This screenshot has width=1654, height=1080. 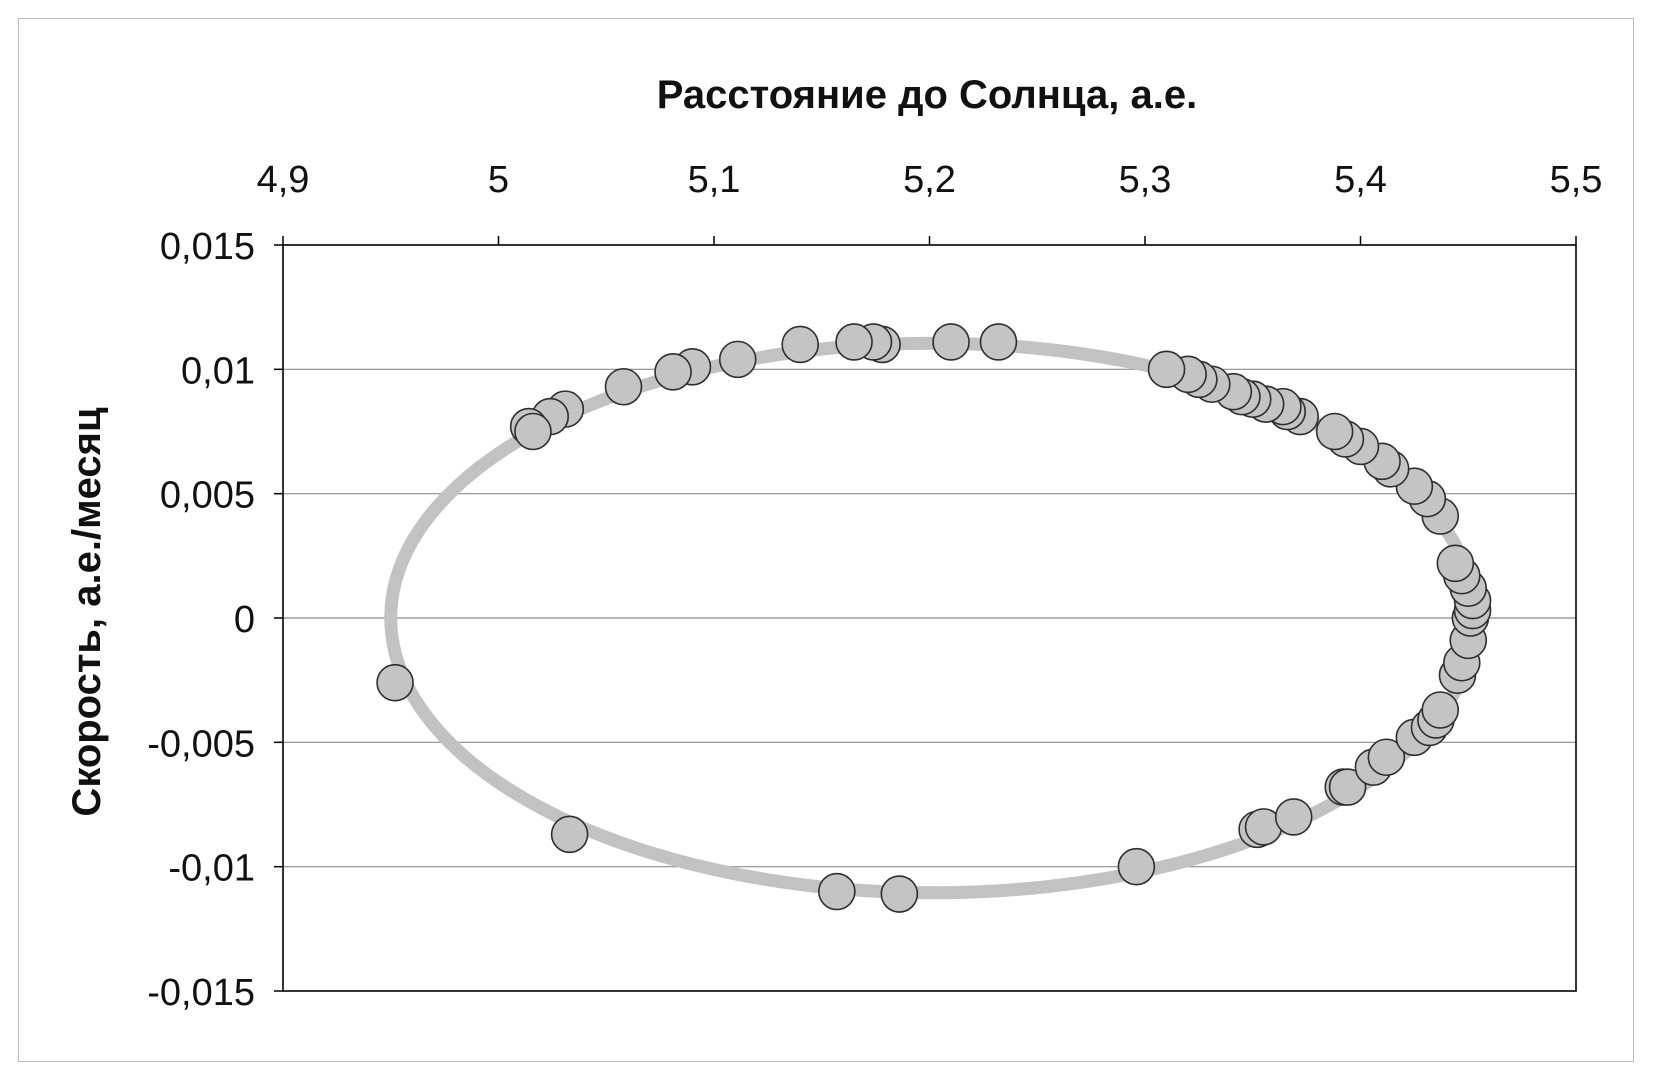 What do you see at coordinates (244, 620) in the screenshot?
I see `y-tick-label: 0` at bounding box center [244, 620].